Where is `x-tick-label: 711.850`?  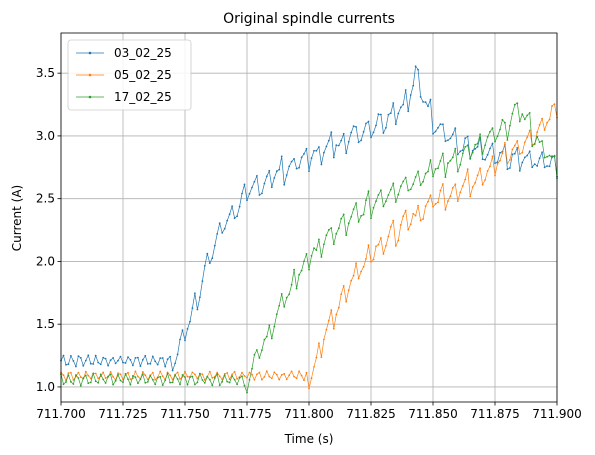 x-tick-label: 711.850 is located at coordinates (433, 414).